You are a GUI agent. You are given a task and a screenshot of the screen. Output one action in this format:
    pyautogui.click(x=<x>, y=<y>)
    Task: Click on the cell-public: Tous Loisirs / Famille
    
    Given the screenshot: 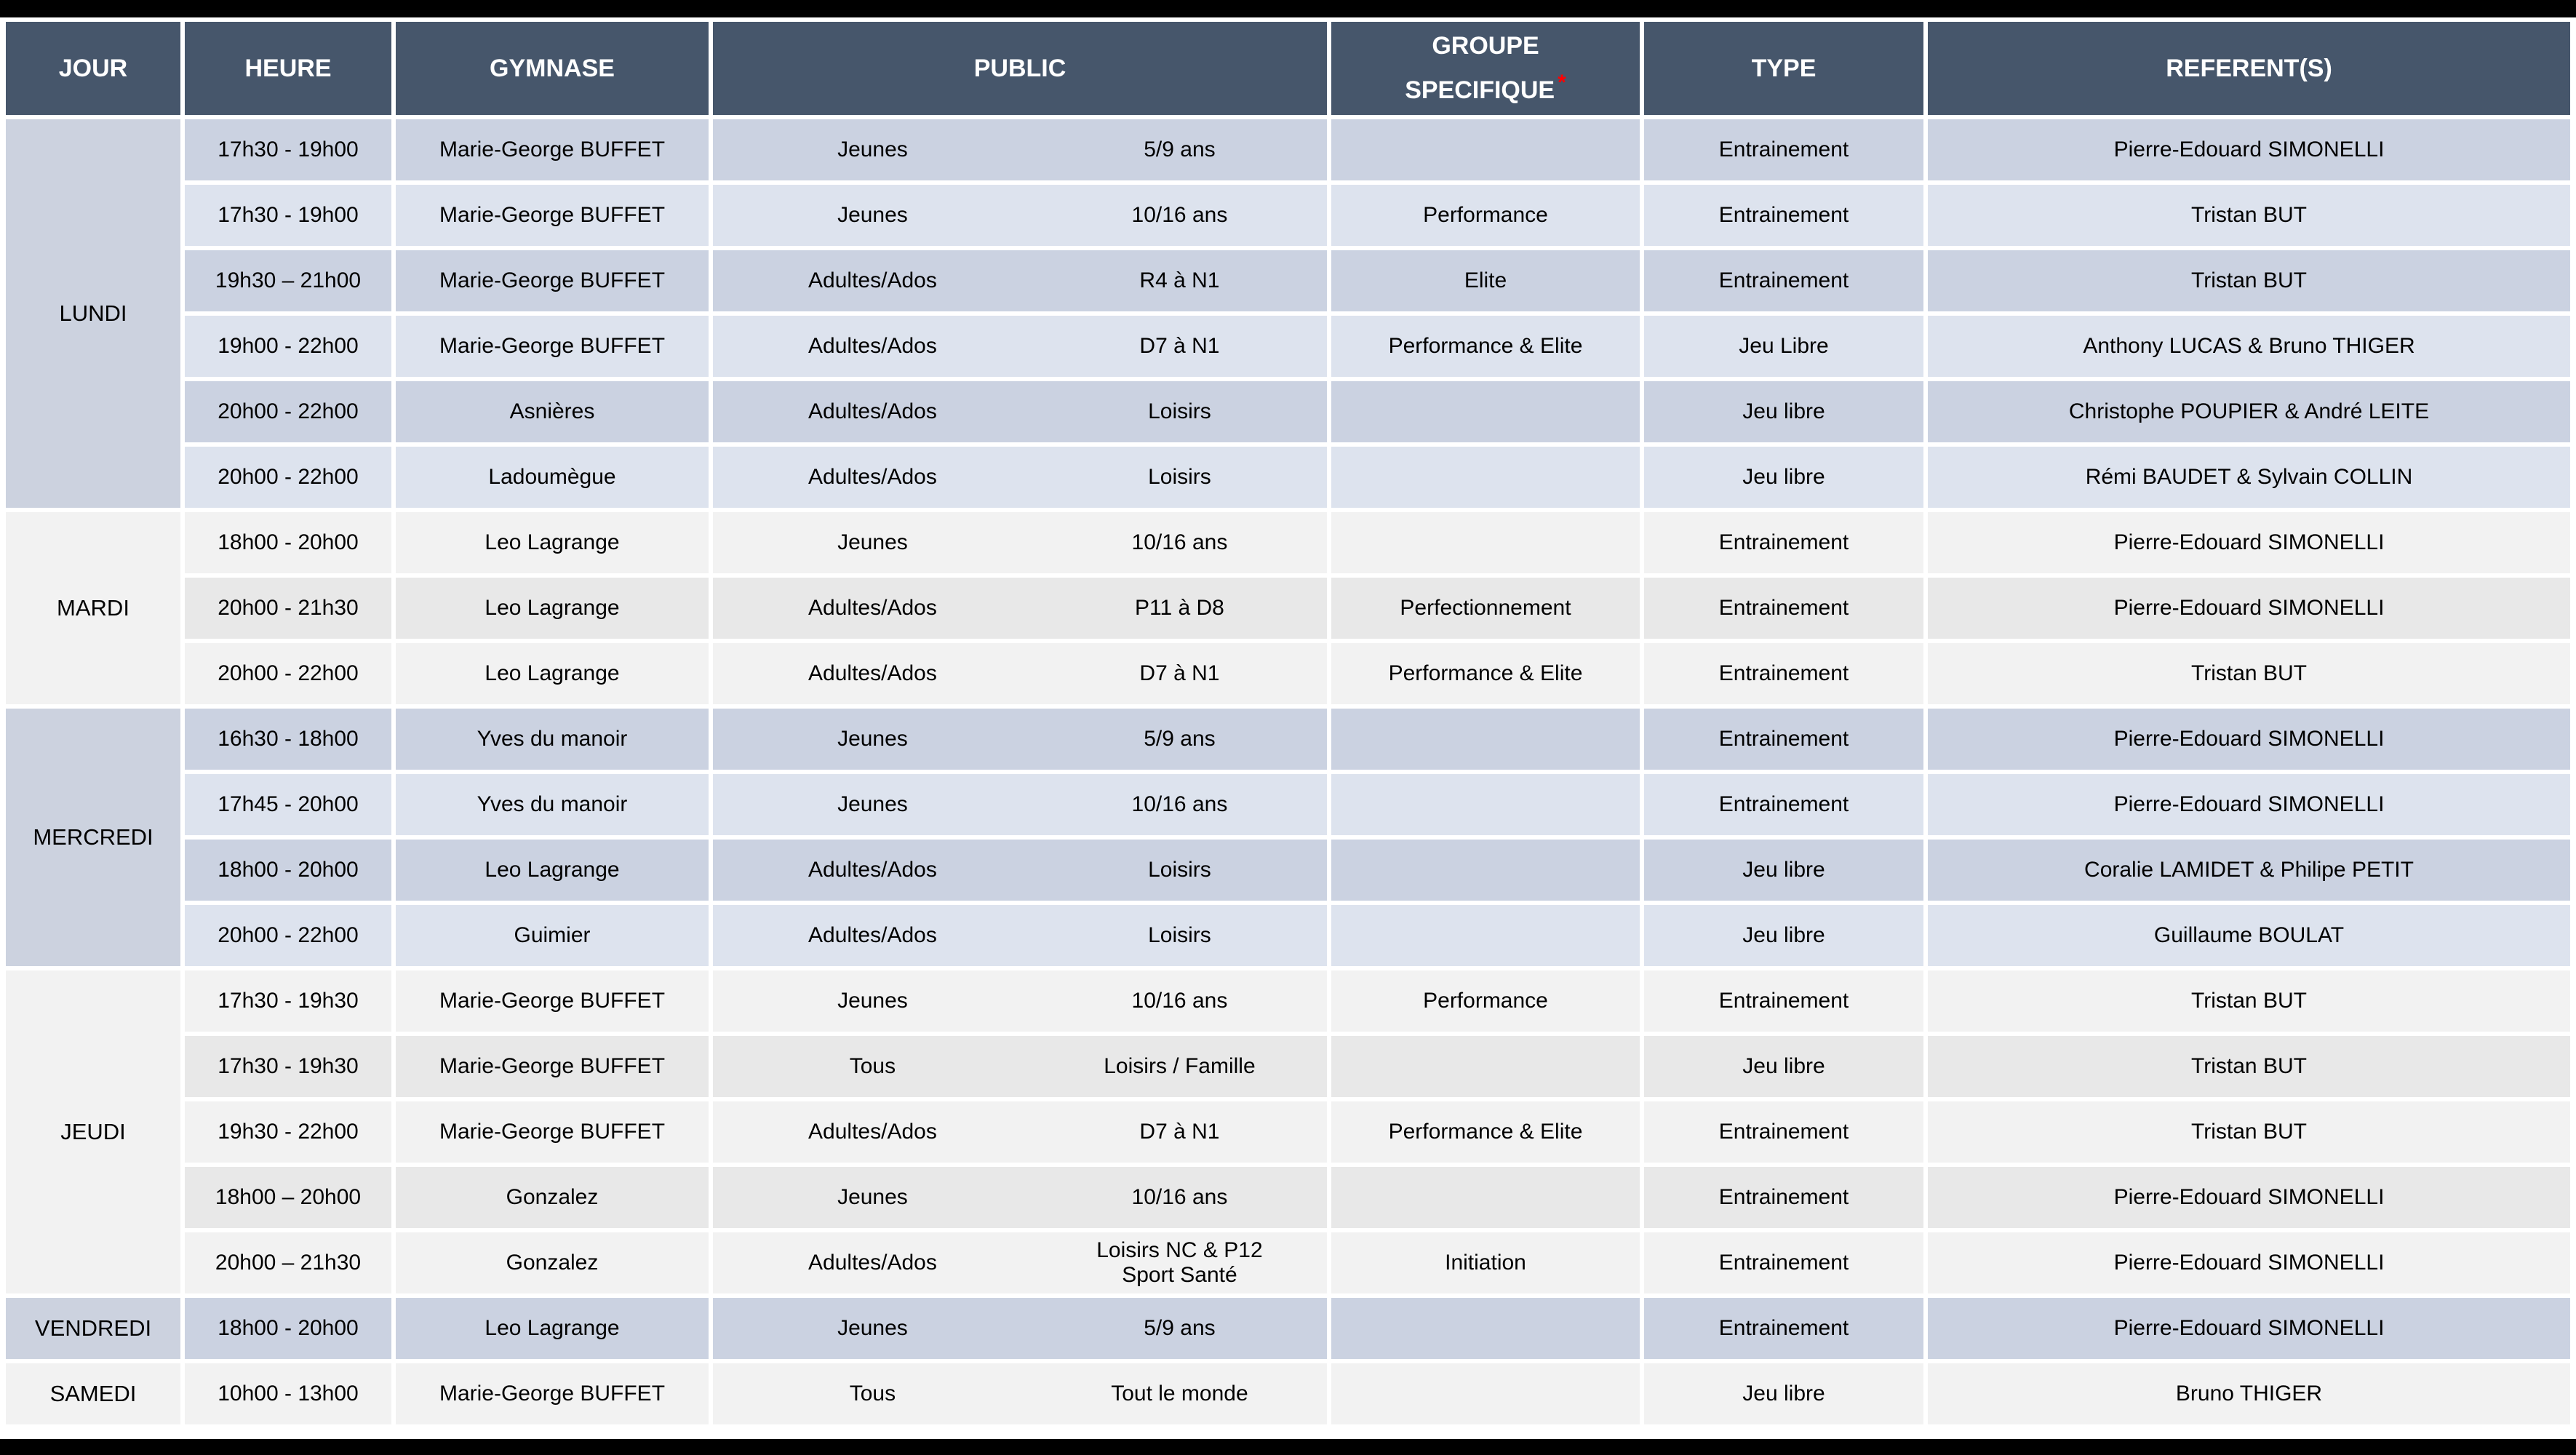 What is the action you would take?
    pyautogui.click(x=1020, y=1066)
    